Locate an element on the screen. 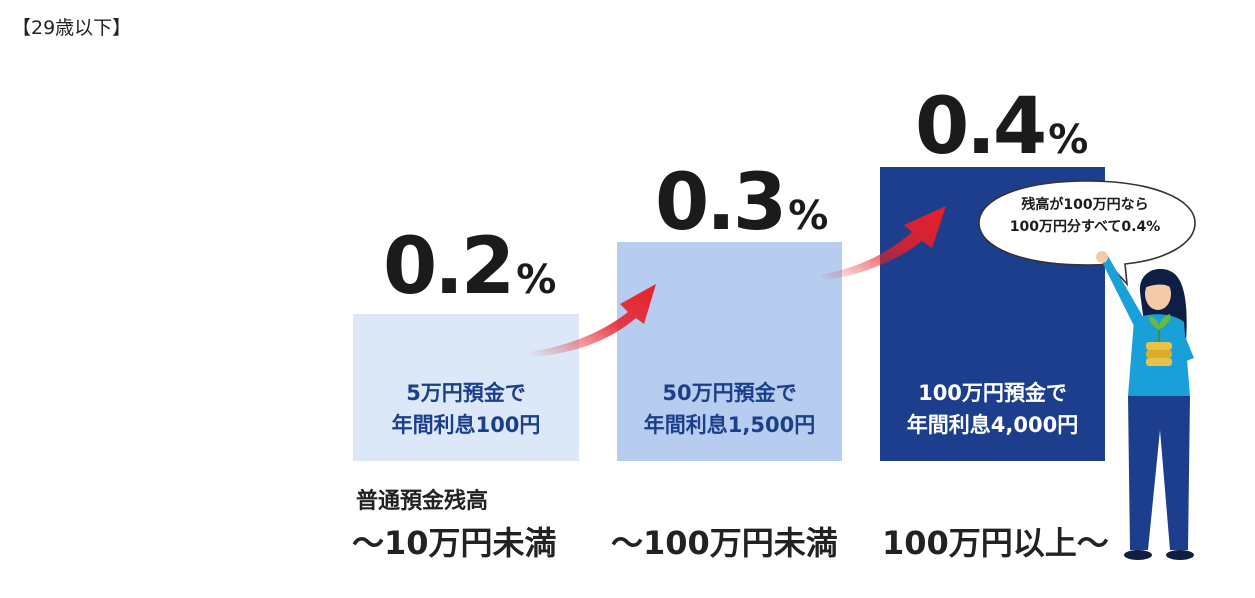  rate-tier-1: 0.2% is located at coordinates (469, 267).